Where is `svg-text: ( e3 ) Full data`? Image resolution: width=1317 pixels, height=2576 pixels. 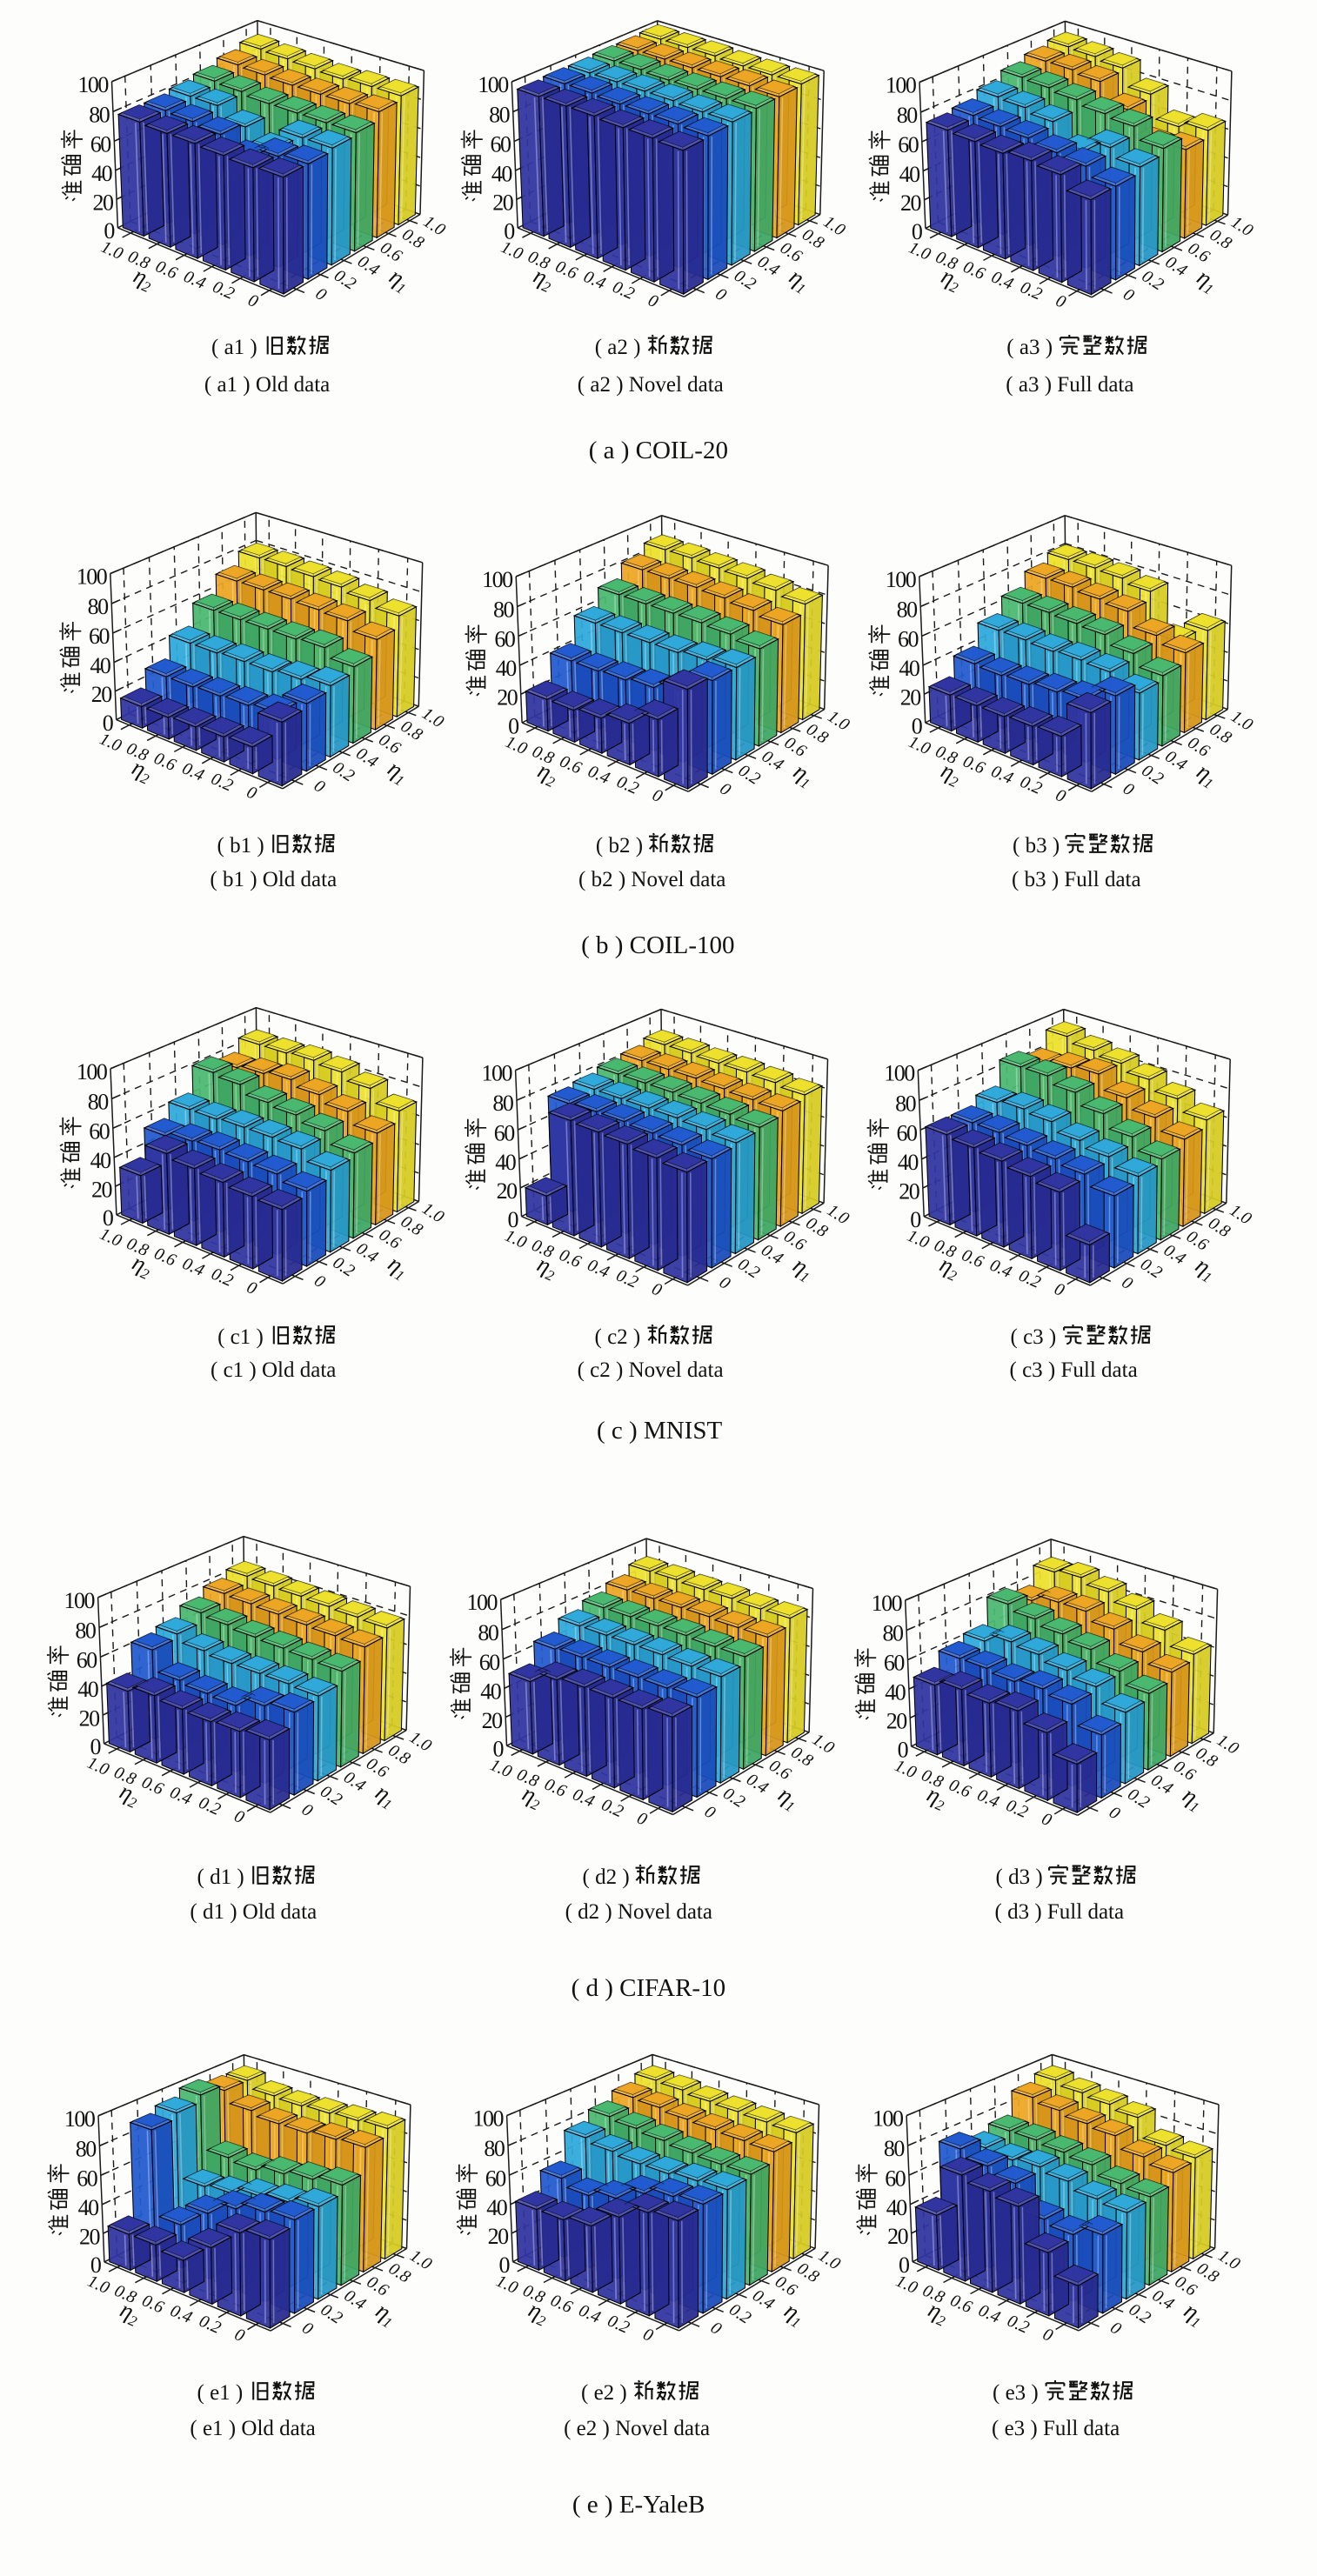 svg-text: ( e3 ) Full data is located at coordinates (1056, 2428).